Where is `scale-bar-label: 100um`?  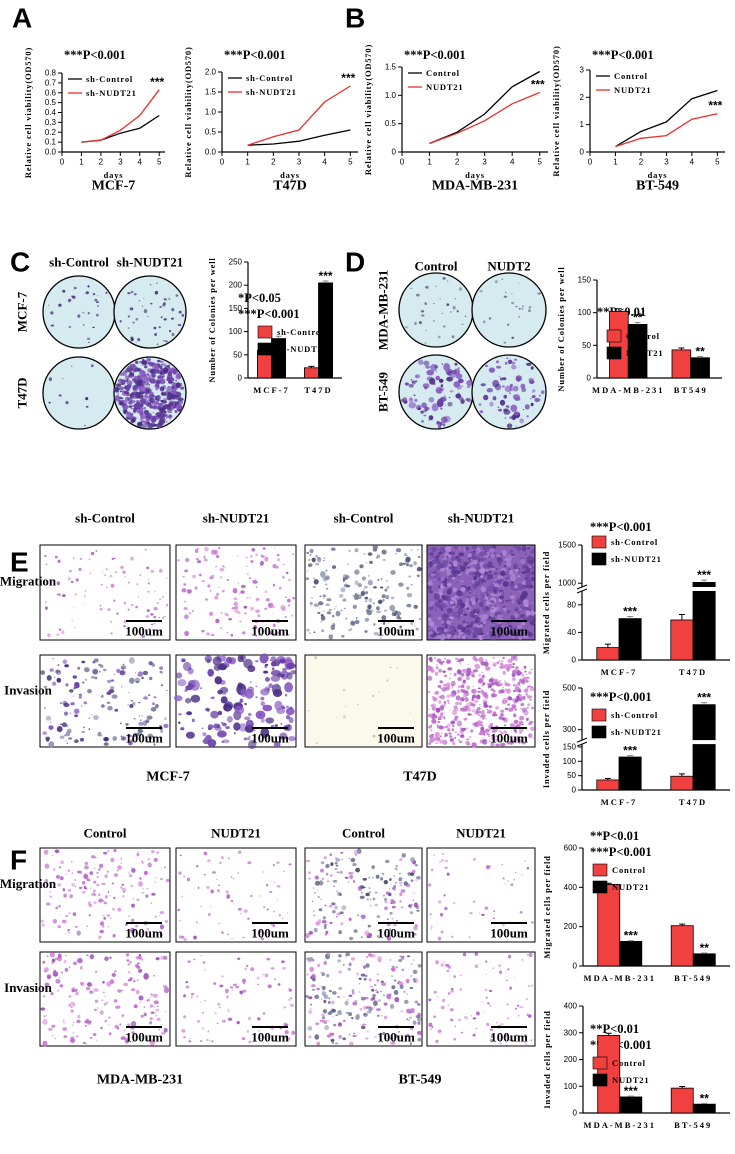 scale-bar-label: 100um is located at coordinates (144, 738).